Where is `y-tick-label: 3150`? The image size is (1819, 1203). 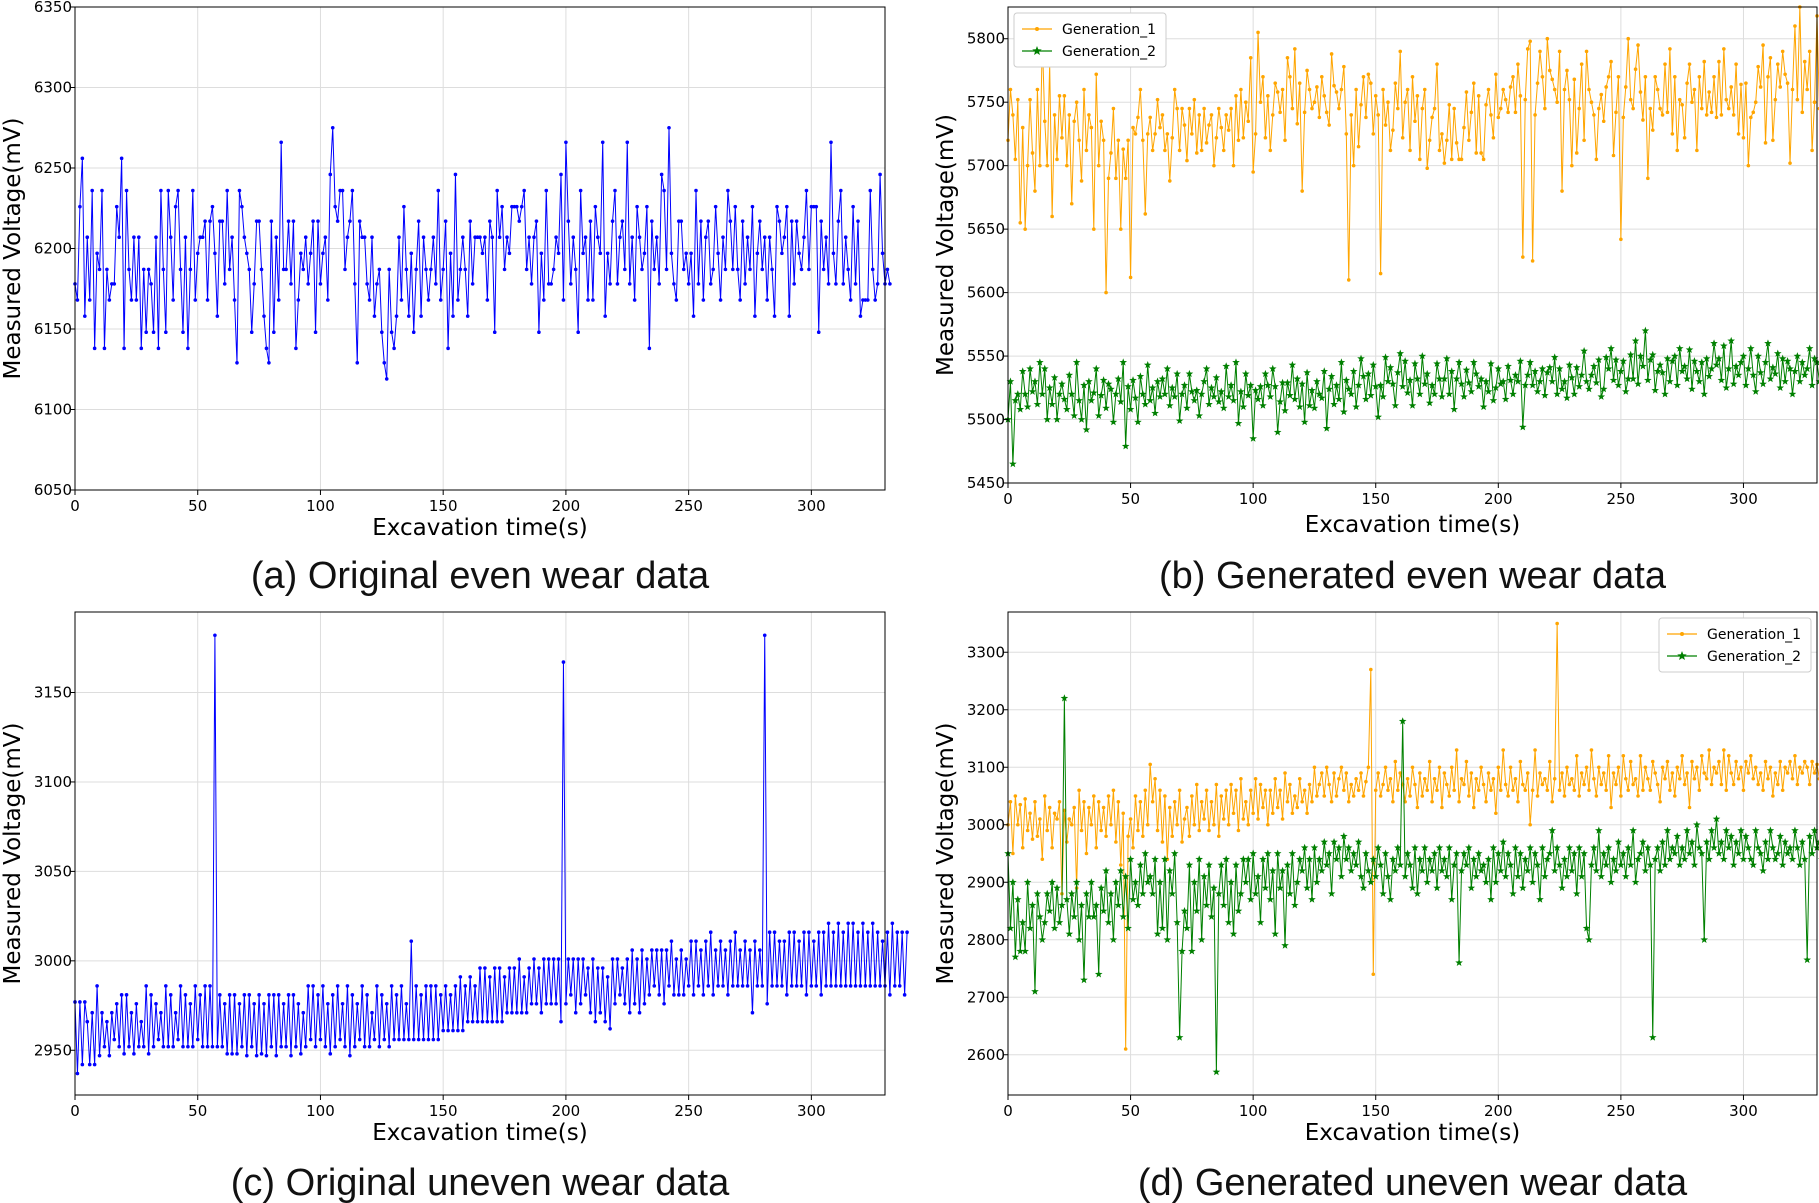 y-tick-label: 3150 is located at coordinates (53, 693).